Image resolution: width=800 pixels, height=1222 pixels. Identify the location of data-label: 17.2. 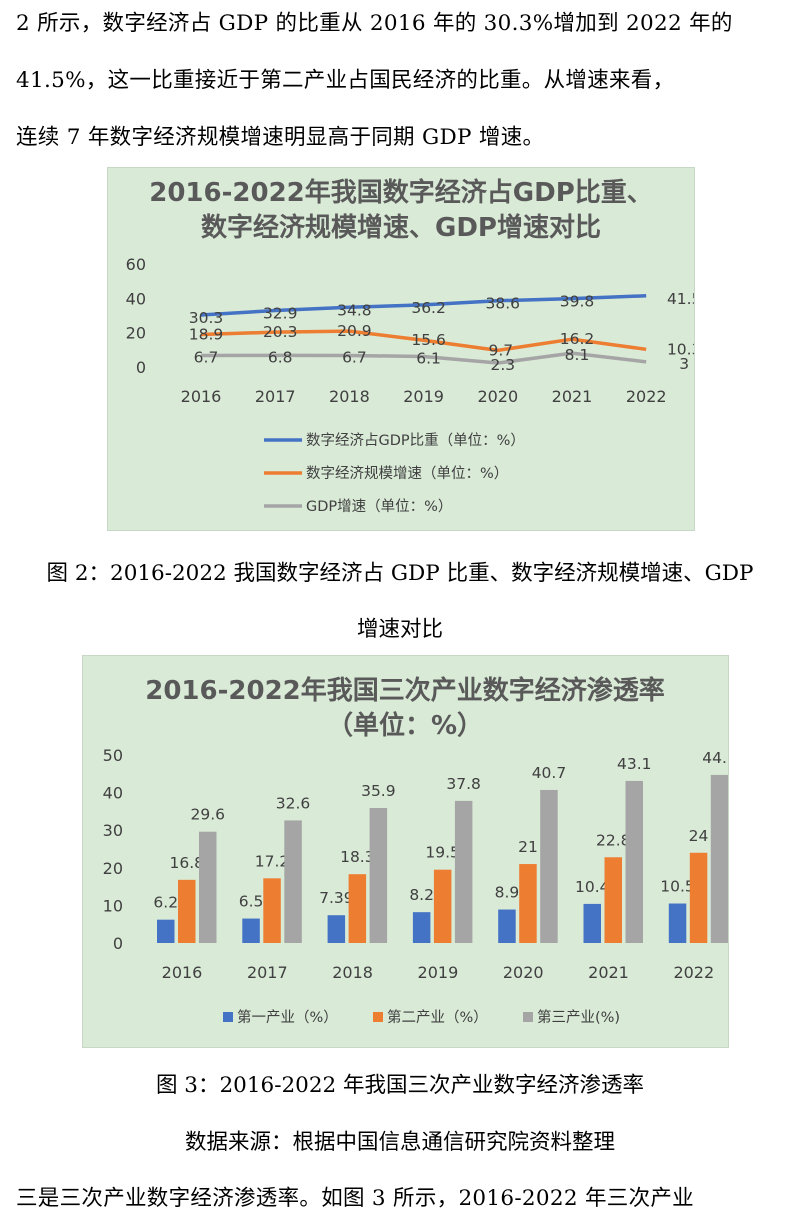
(272, 861).